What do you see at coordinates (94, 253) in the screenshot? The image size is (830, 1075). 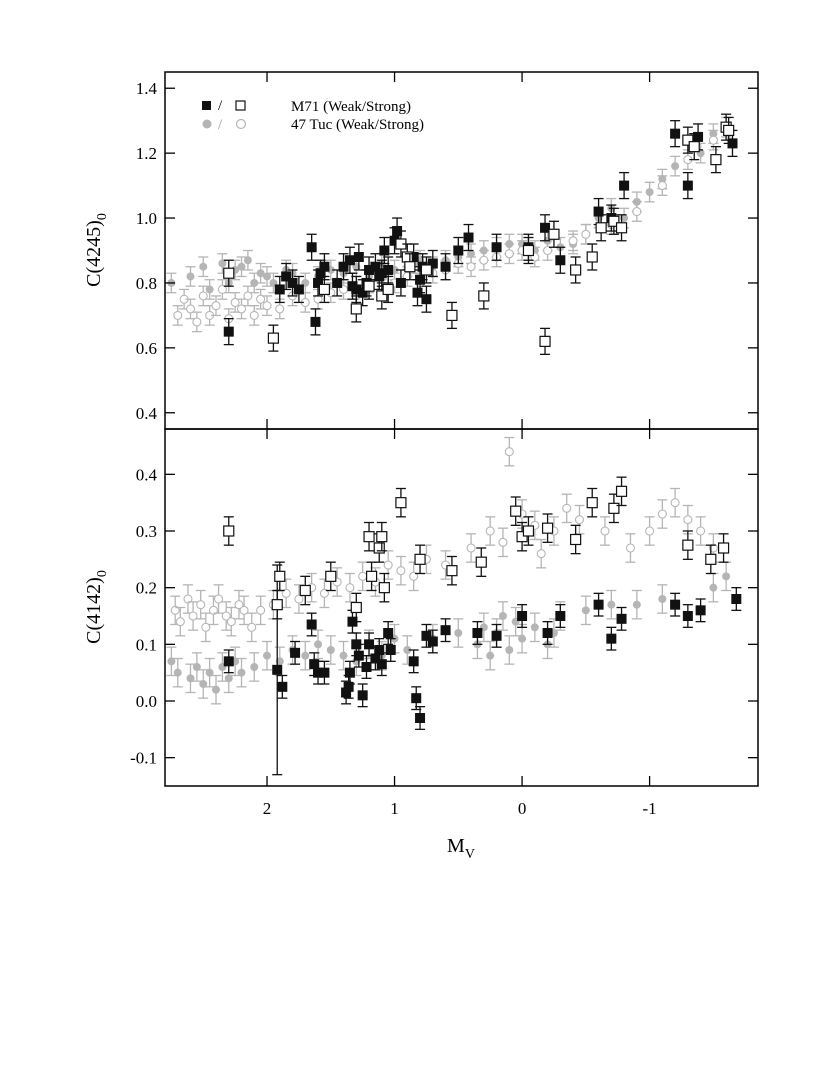 I see `top-y-axis-title-main: C(4245)` at bounding box center [94, 253].